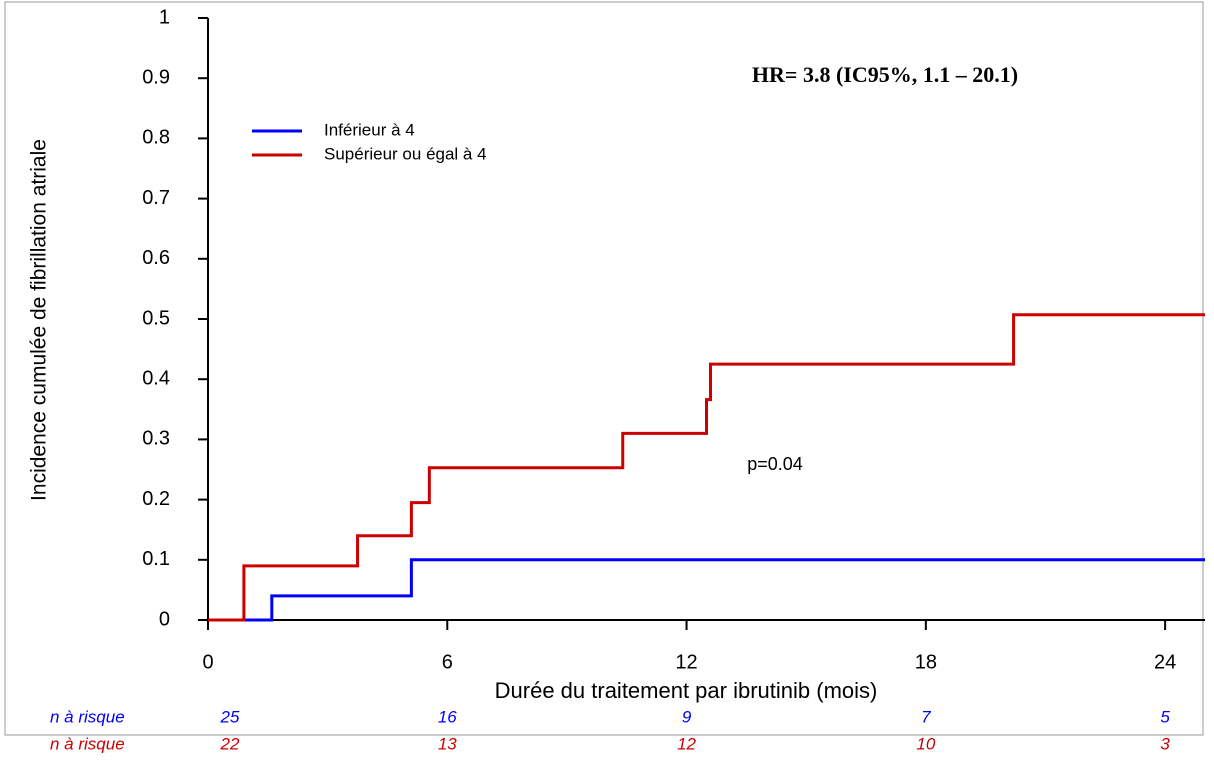 This screenshot has height=765, width=1214. I want to click on legend-label: Inférieur à 4, so click(369, 129).